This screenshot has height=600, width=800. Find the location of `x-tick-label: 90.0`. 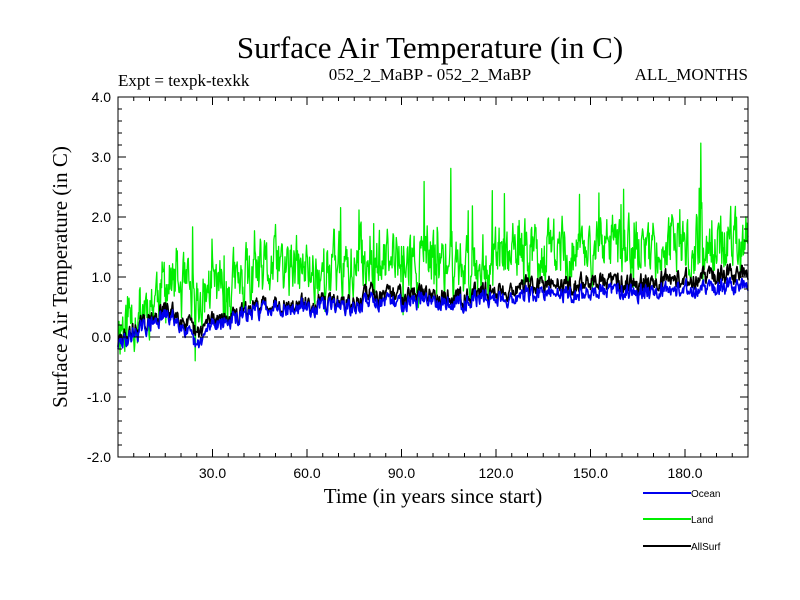

x-tick-label: 90.0 is located at coordinates (401, 473).